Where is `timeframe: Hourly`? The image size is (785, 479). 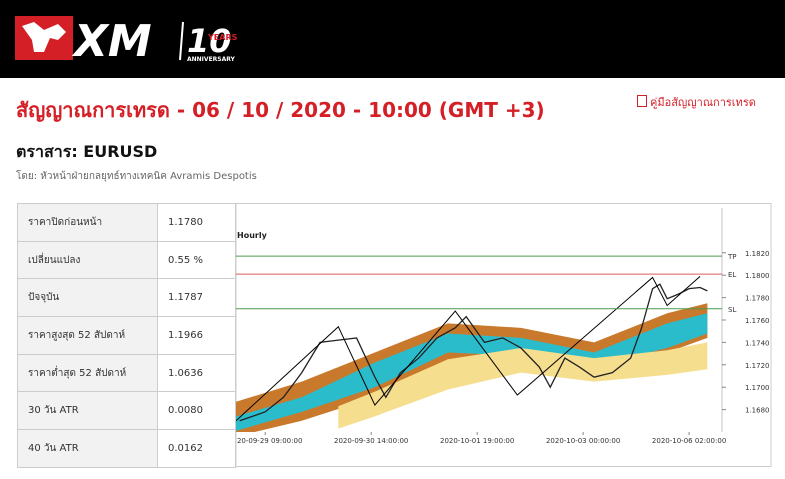
timeframe: Hourly is located at coordinates (252, 235).